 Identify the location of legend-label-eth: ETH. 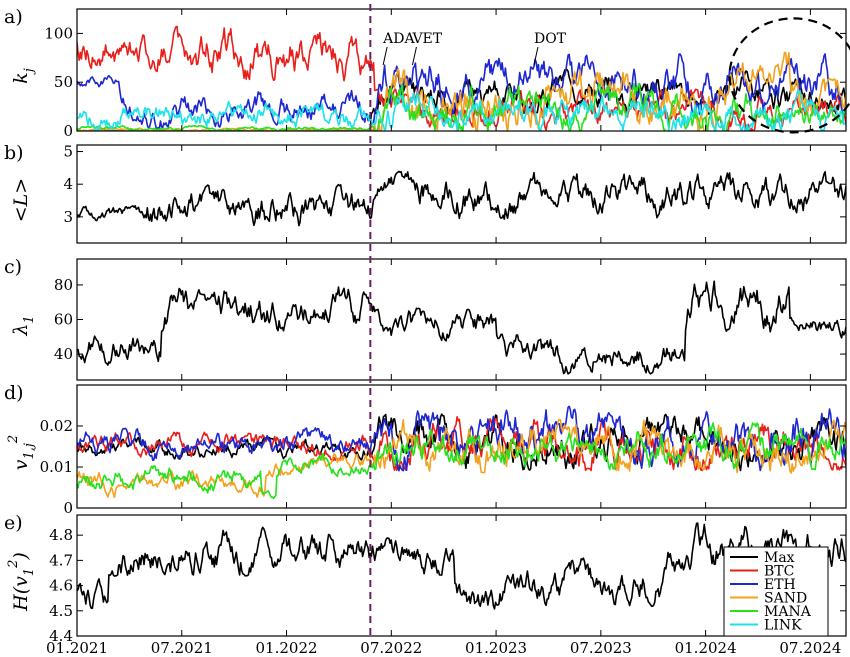
(780, 585).